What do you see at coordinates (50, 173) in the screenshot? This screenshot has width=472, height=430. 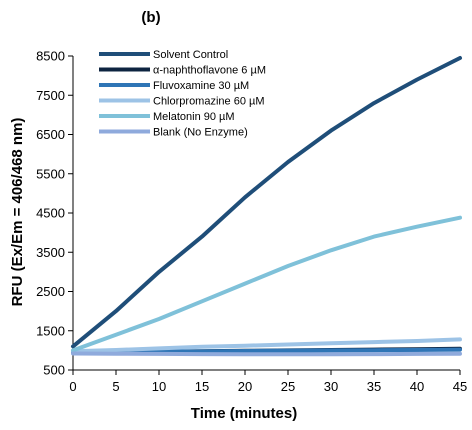 I see `y-tick-label: 5500` at bounding box center [50, 173].